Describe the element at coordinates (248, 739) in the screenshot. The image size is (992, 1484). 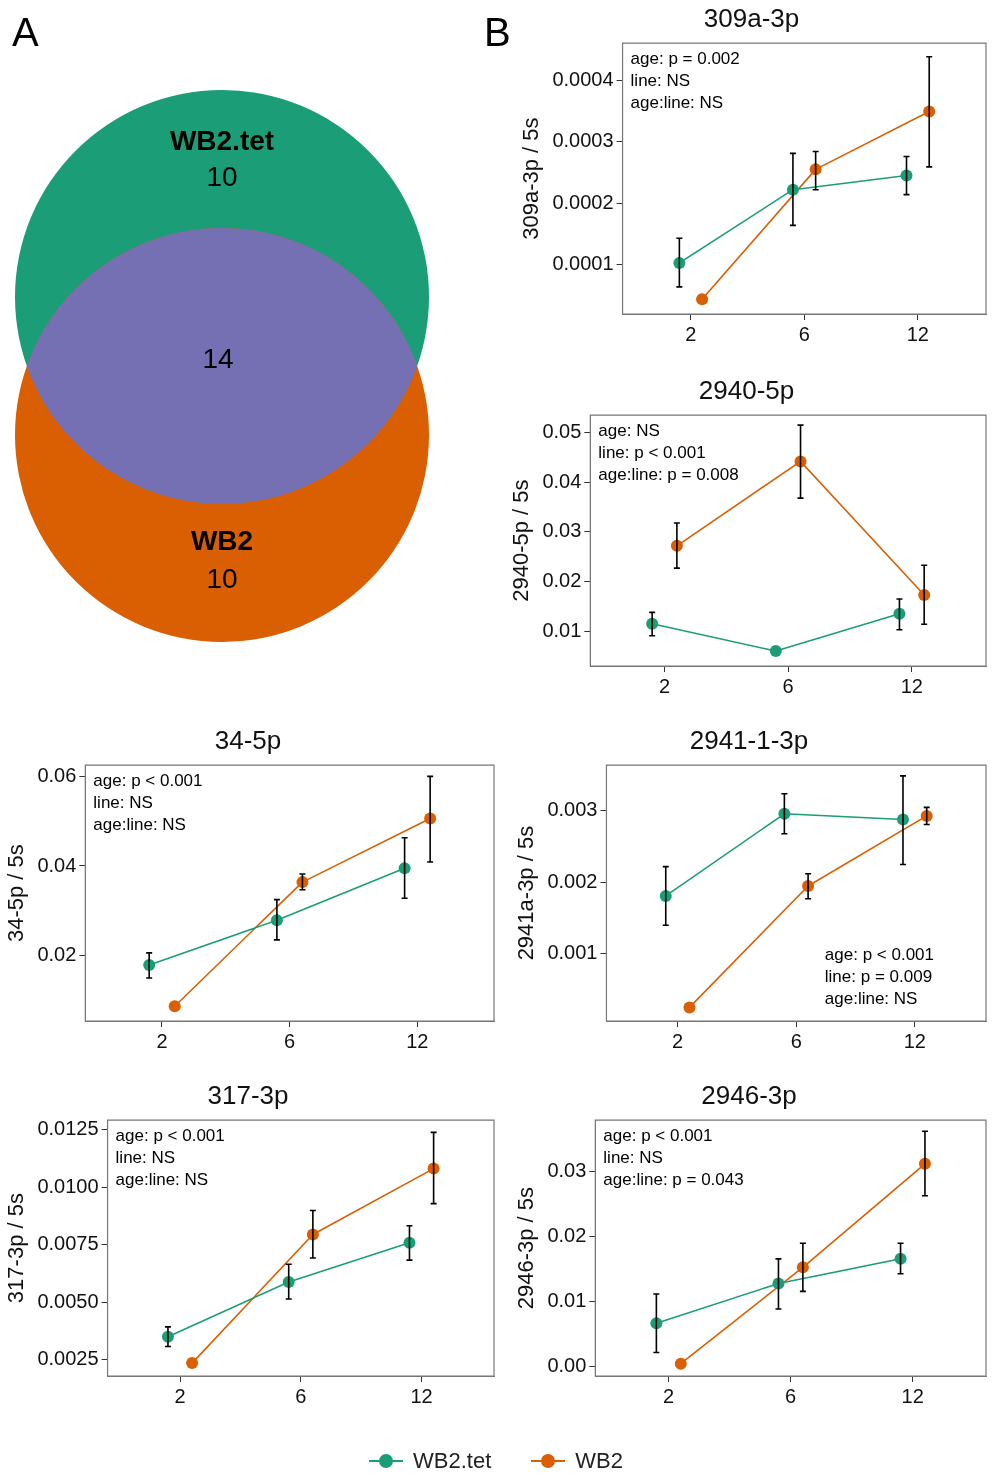
I see `chart-title: 34-5p` at that location.